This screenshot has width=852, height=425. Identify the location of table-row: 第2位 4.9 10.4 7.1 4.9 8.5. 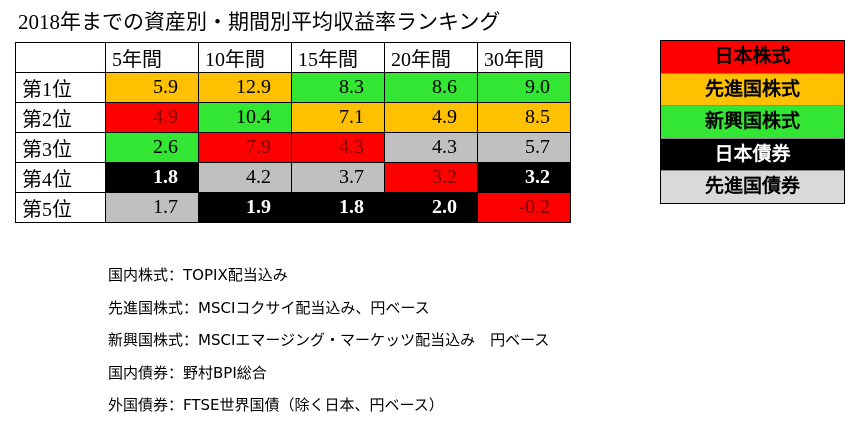
(293, 117).